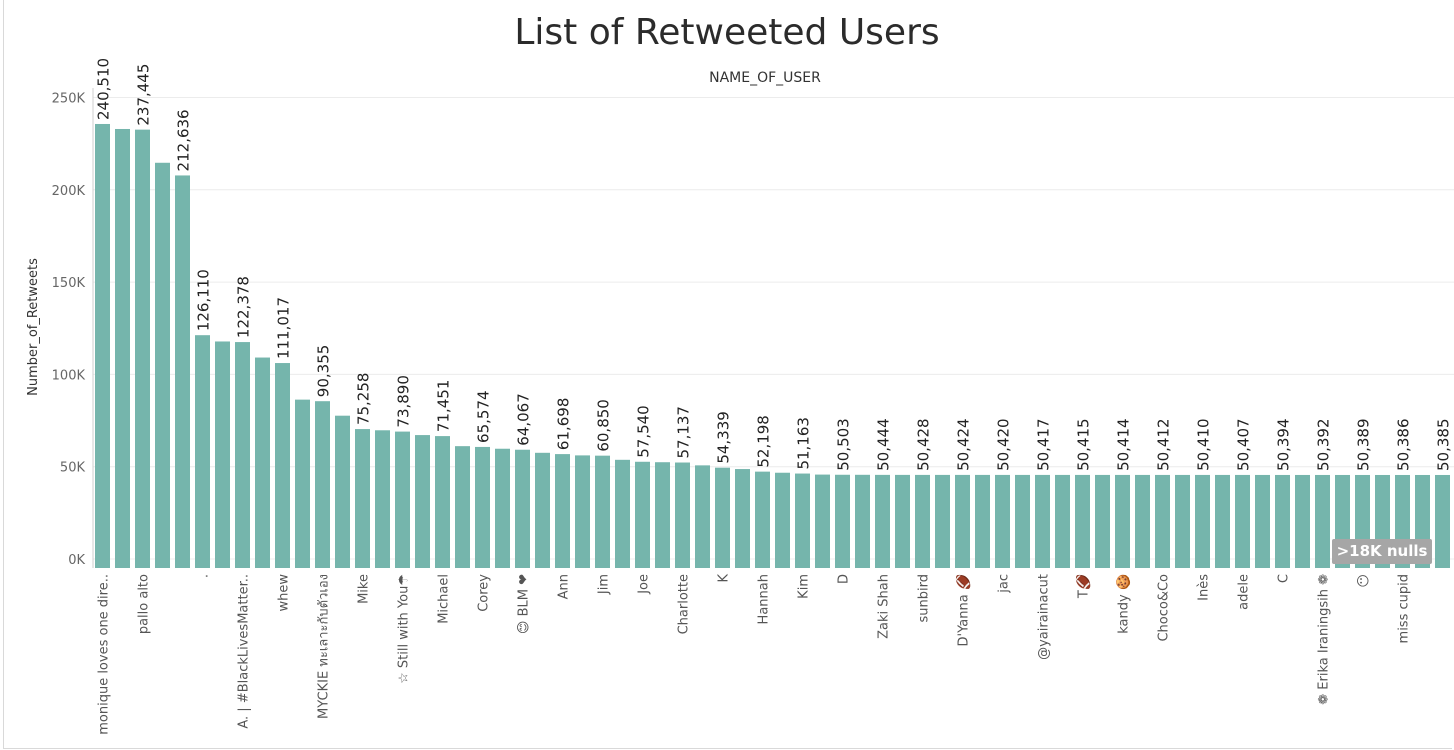 The height and width of the screenshot is (750, 1454). Describe the element at coordinates (764, 441) in the screenshot. I see `data-label: 52,198` at that location.